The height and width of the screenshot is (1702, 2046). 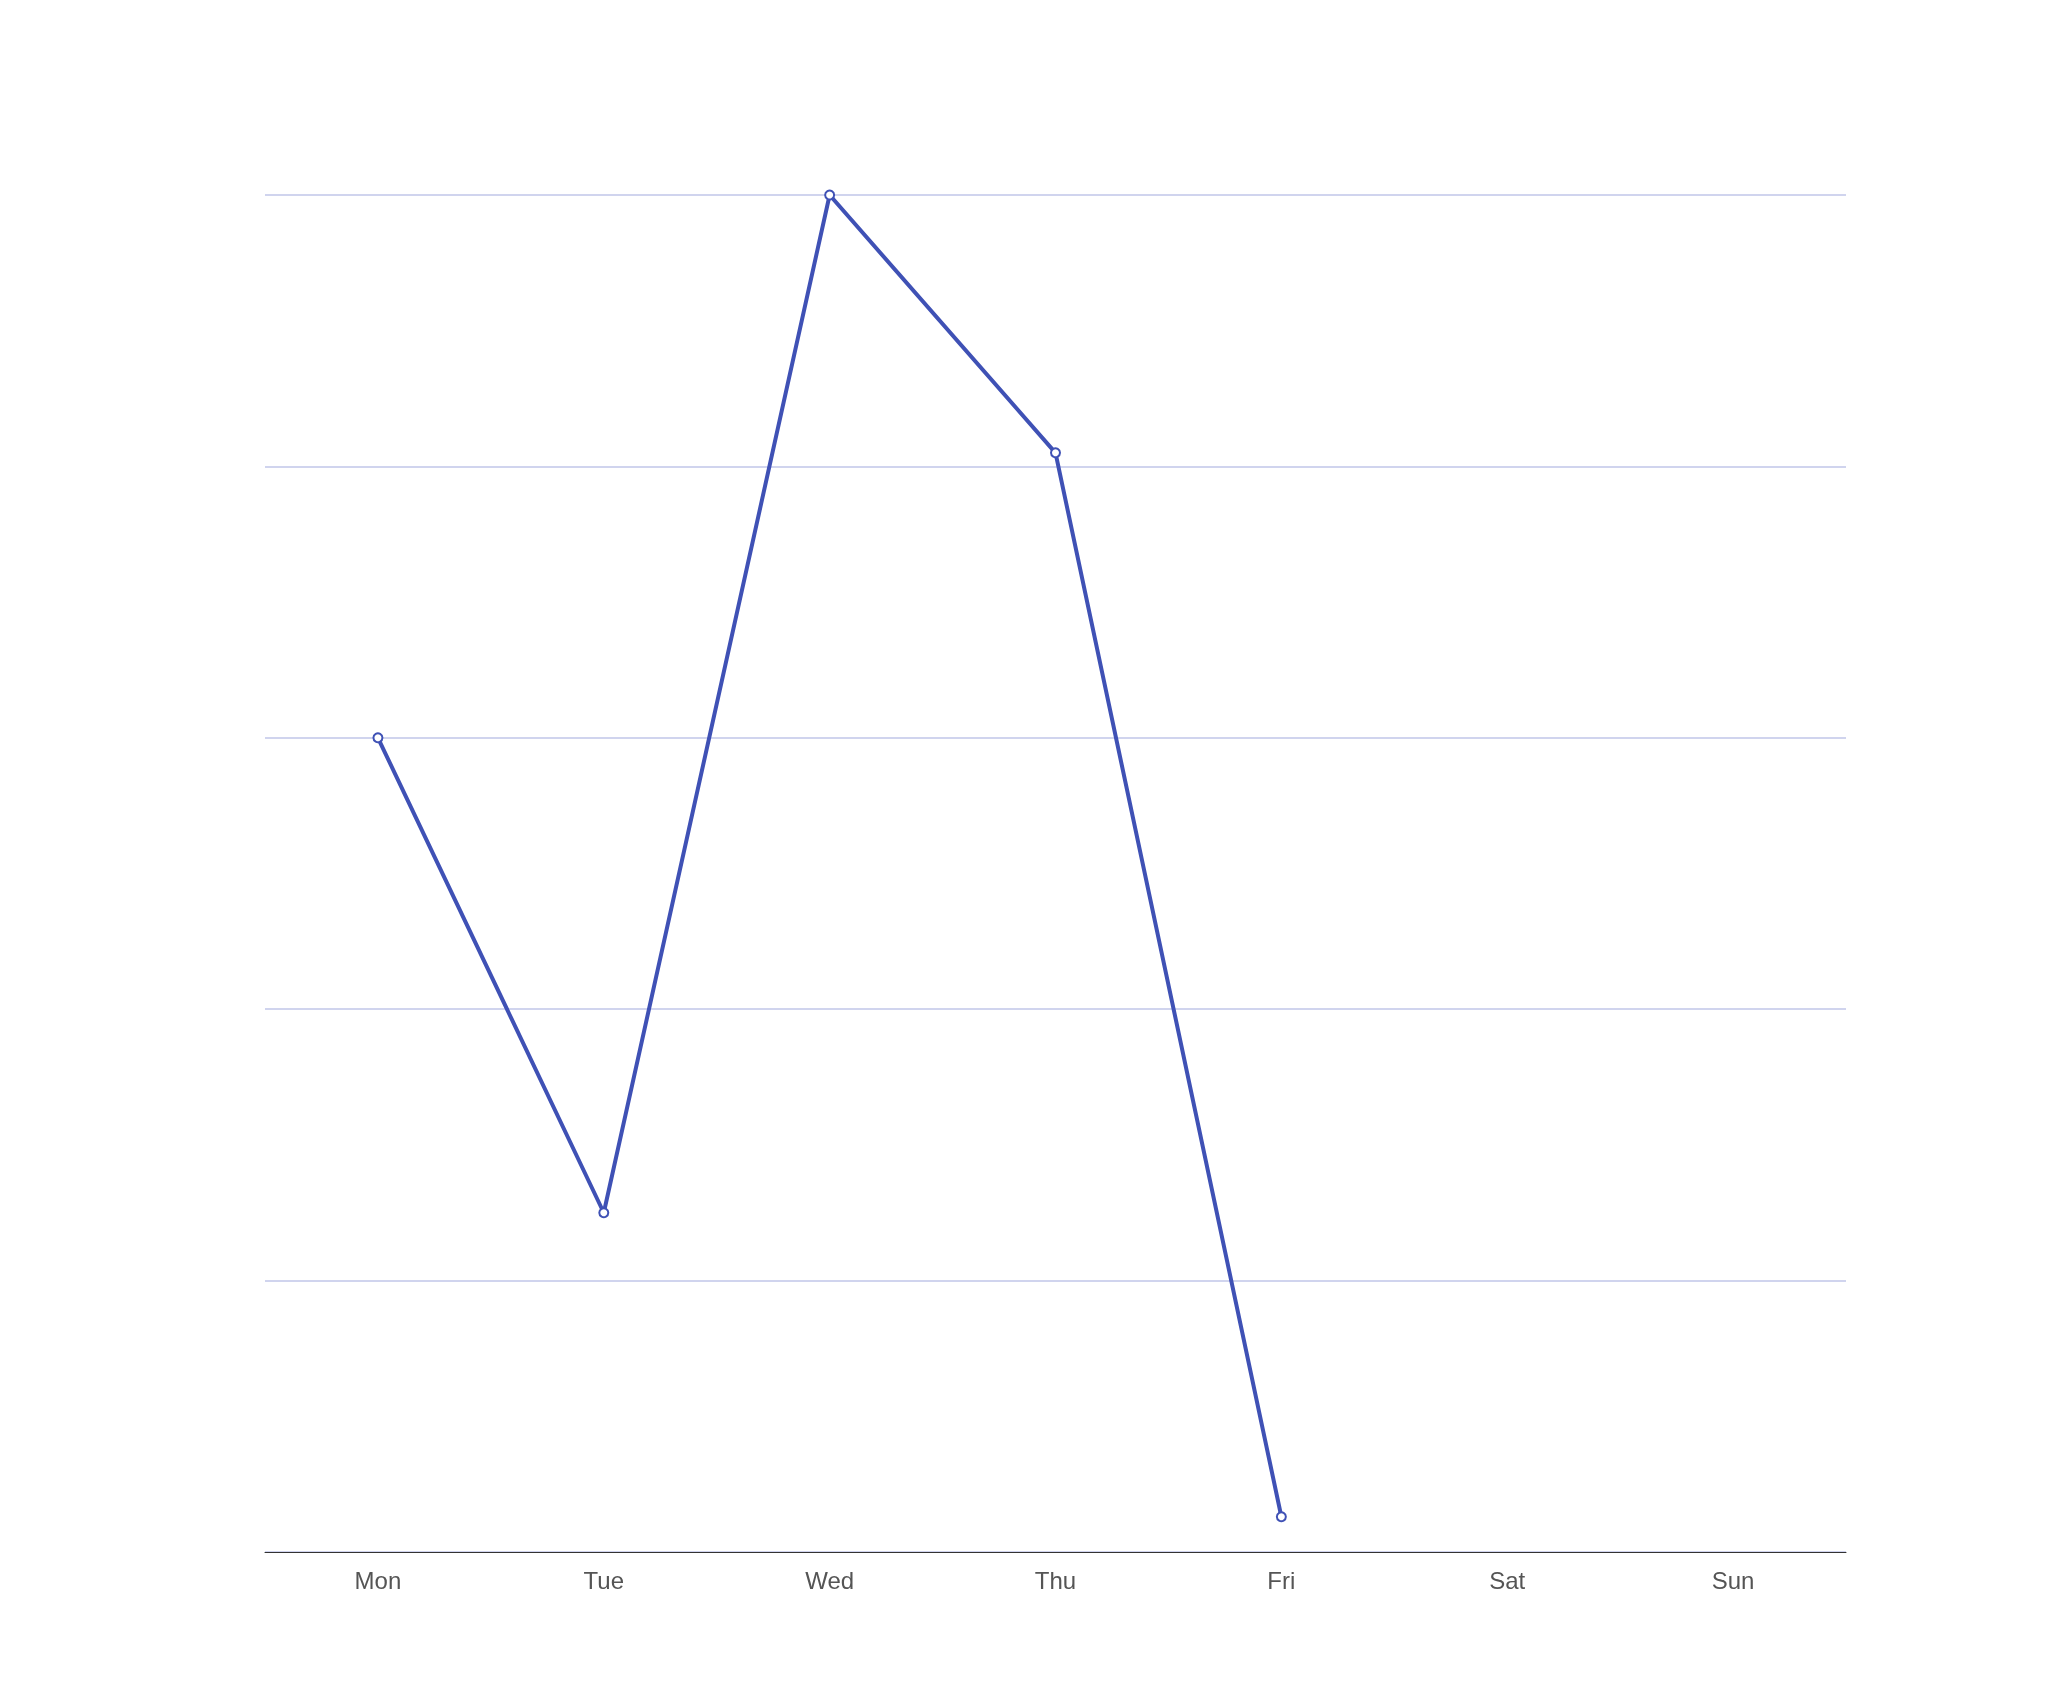 What do you see at coordinates (1281, 1580) in the screenshot?
I see `x-tick-label: Fri` at bounding box center [1281, 1580].